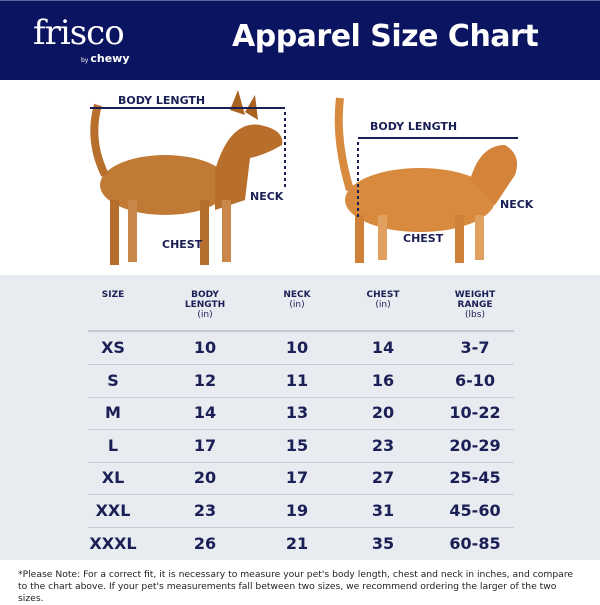  Describe the element at coordinates (188, 177) in the screenshot. I see `dog-image` at that location.